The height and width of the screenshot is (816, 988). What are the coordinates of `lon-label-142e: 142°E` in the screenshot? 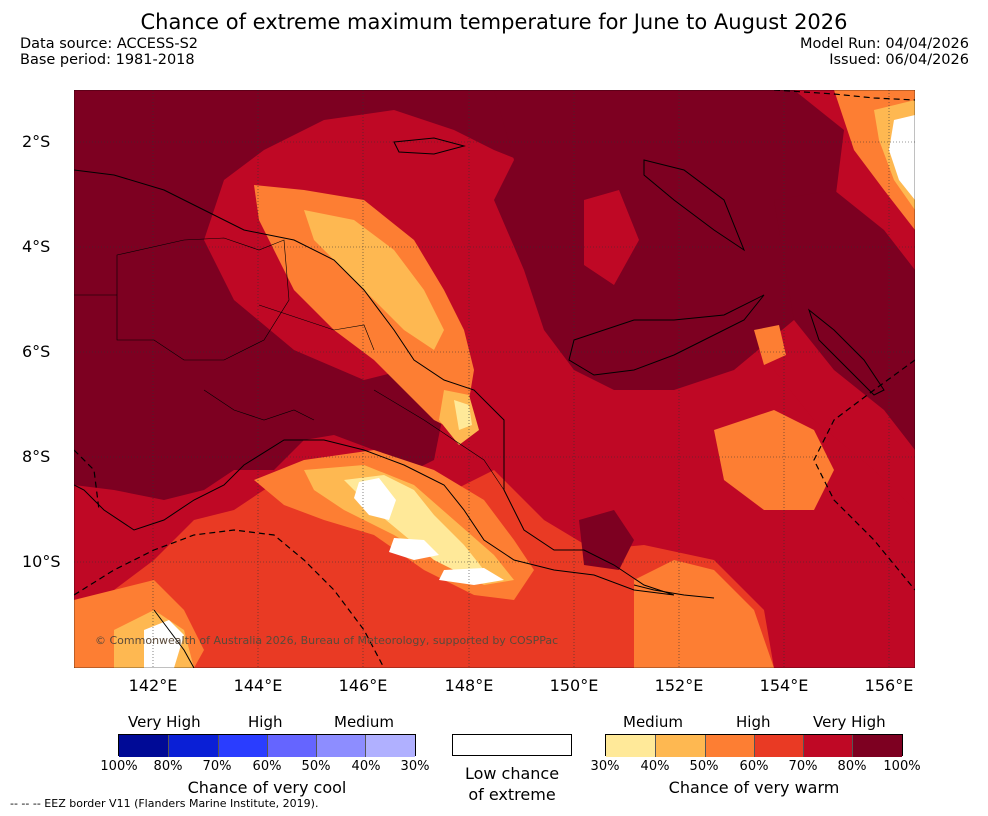 It's located at (153, 685).